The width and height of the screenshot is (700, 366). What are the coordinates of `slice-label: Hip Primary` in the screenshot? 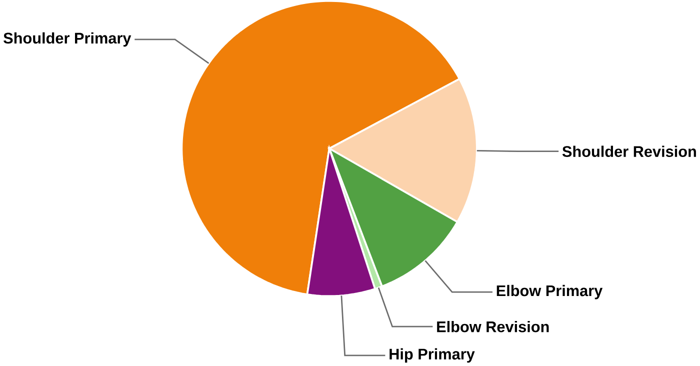 It's located at (432, 355).